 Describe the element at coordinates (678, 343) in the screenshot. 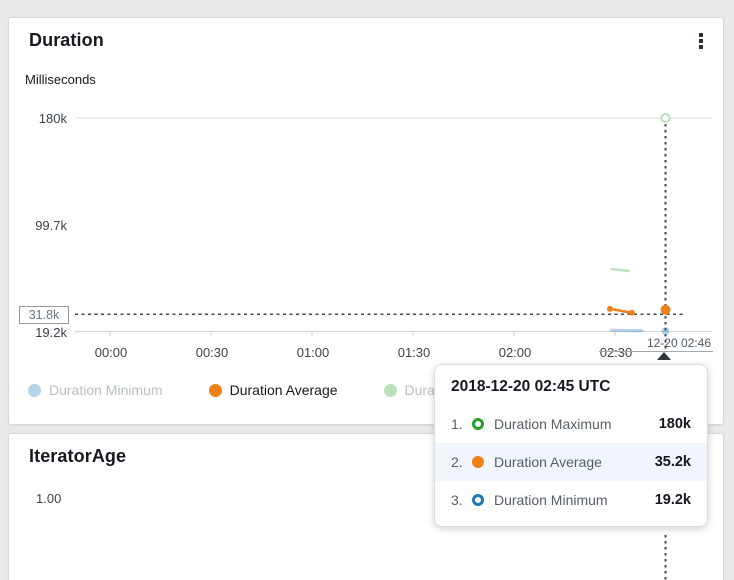

I see `time-annotation-label: 12-20 02:46` at that location.